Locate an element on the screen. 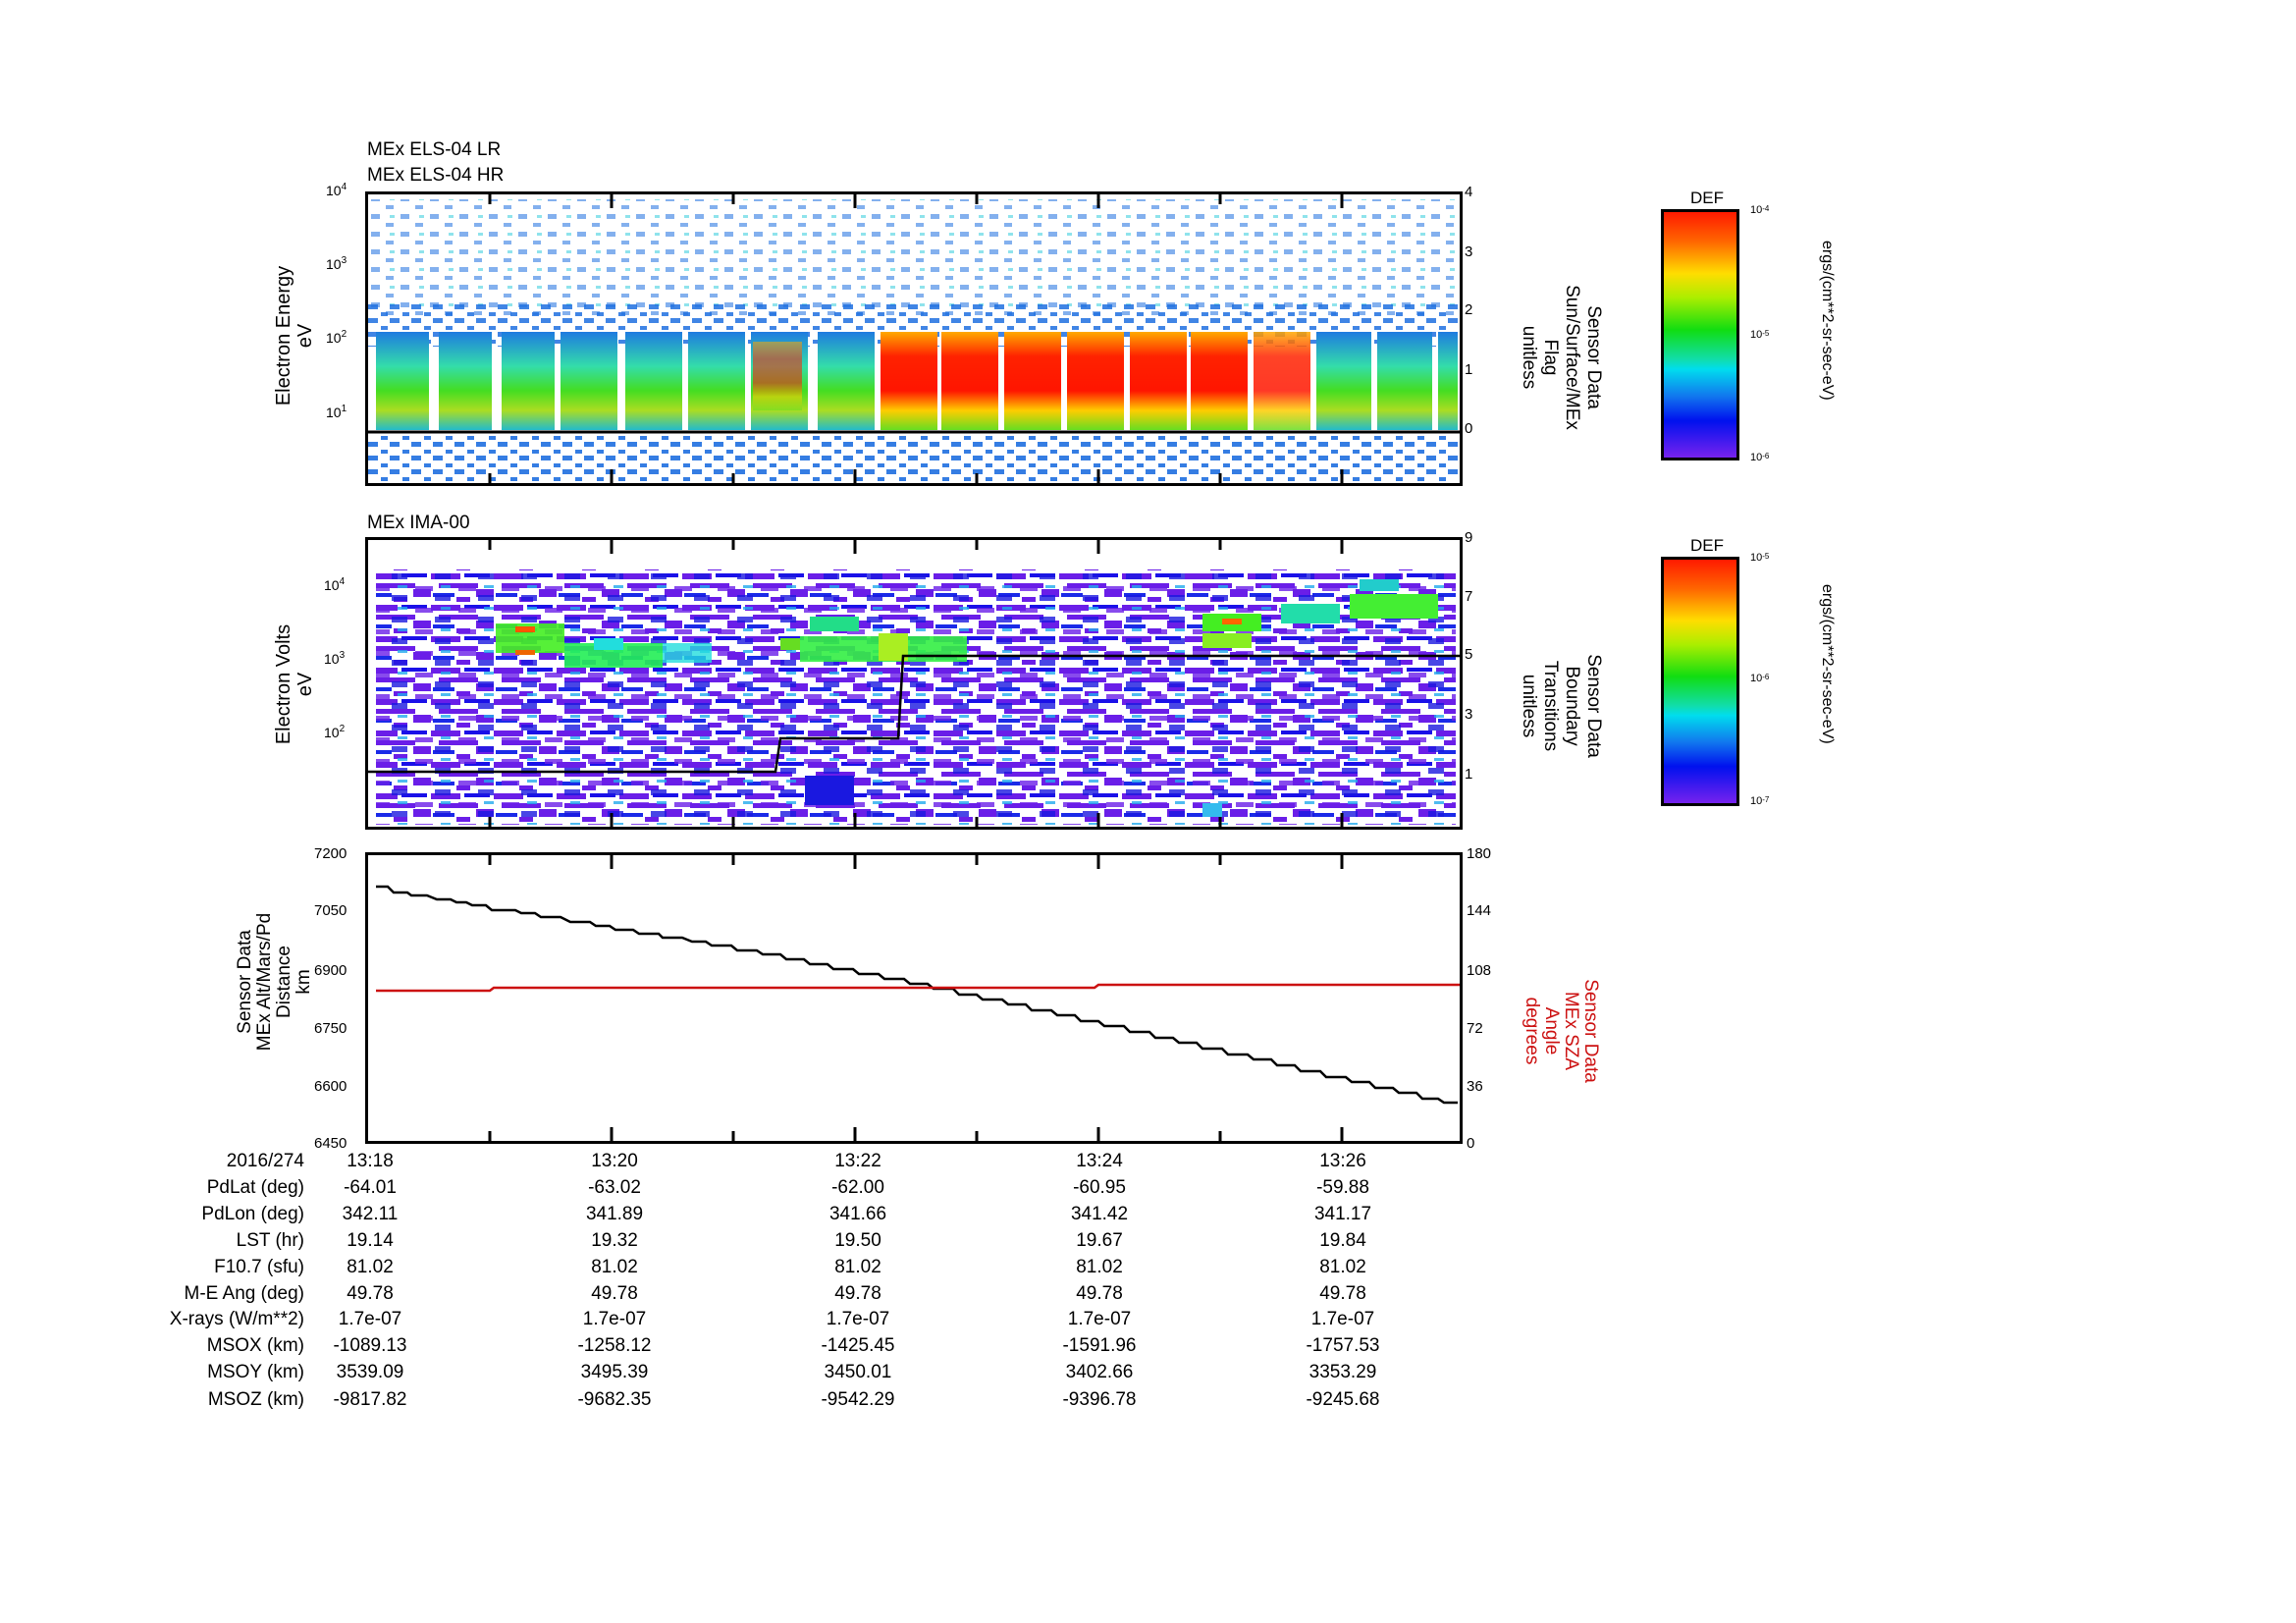  els-colorbar is located at coordinates (1700, 334).